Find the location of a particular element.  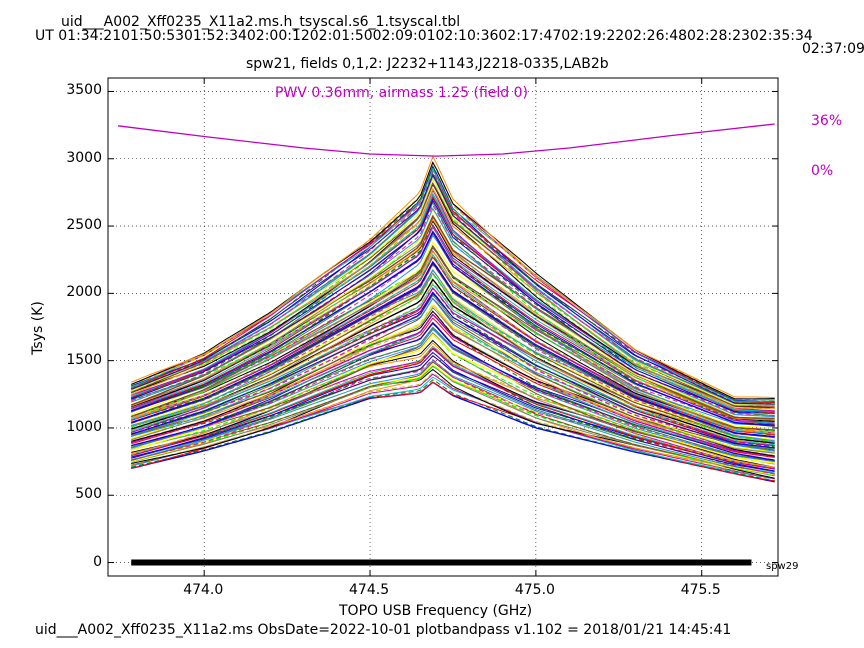

y-tick-label: 3500 is located at coordinates (84, 90).